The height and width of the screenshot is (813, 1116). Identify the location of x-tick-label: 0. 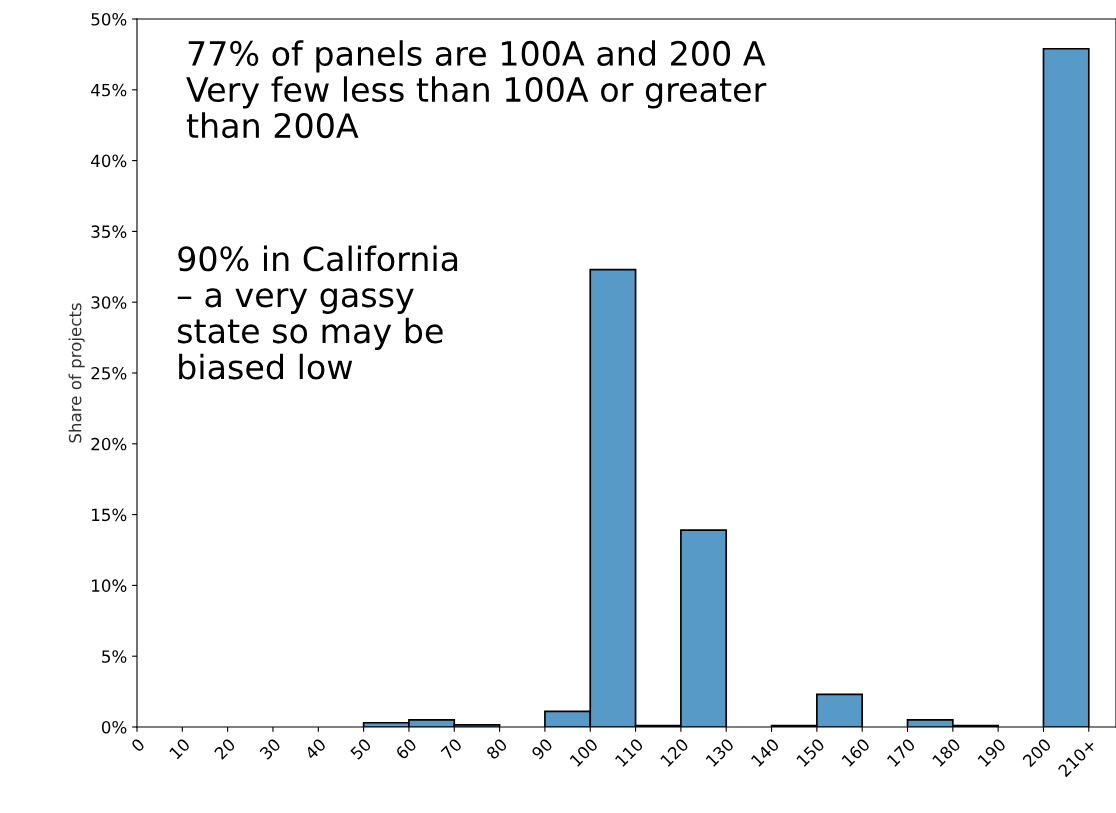
(138, 745).